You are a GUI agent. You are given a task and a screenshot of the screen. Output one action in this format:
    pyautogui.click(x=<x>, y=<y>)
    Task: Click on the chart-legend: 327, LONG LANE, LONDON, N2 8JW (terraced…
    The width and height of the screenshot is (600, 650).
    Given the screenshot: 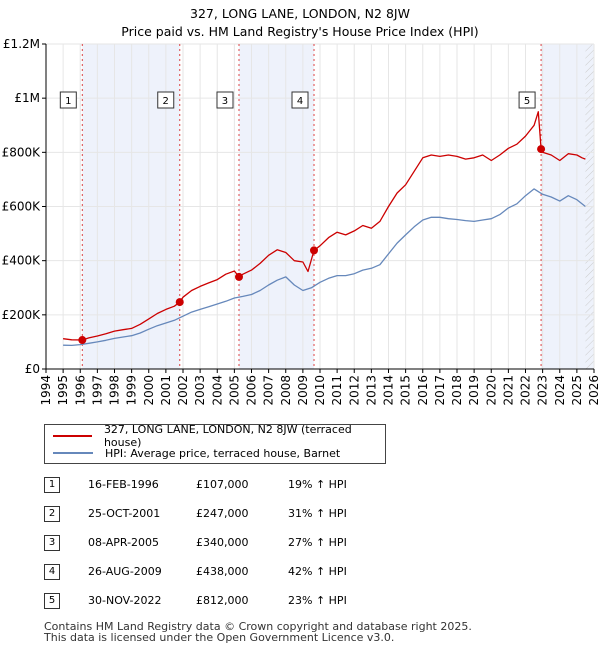 What is the action you would take?
    pyautogui.click(x=215, y=443)
    